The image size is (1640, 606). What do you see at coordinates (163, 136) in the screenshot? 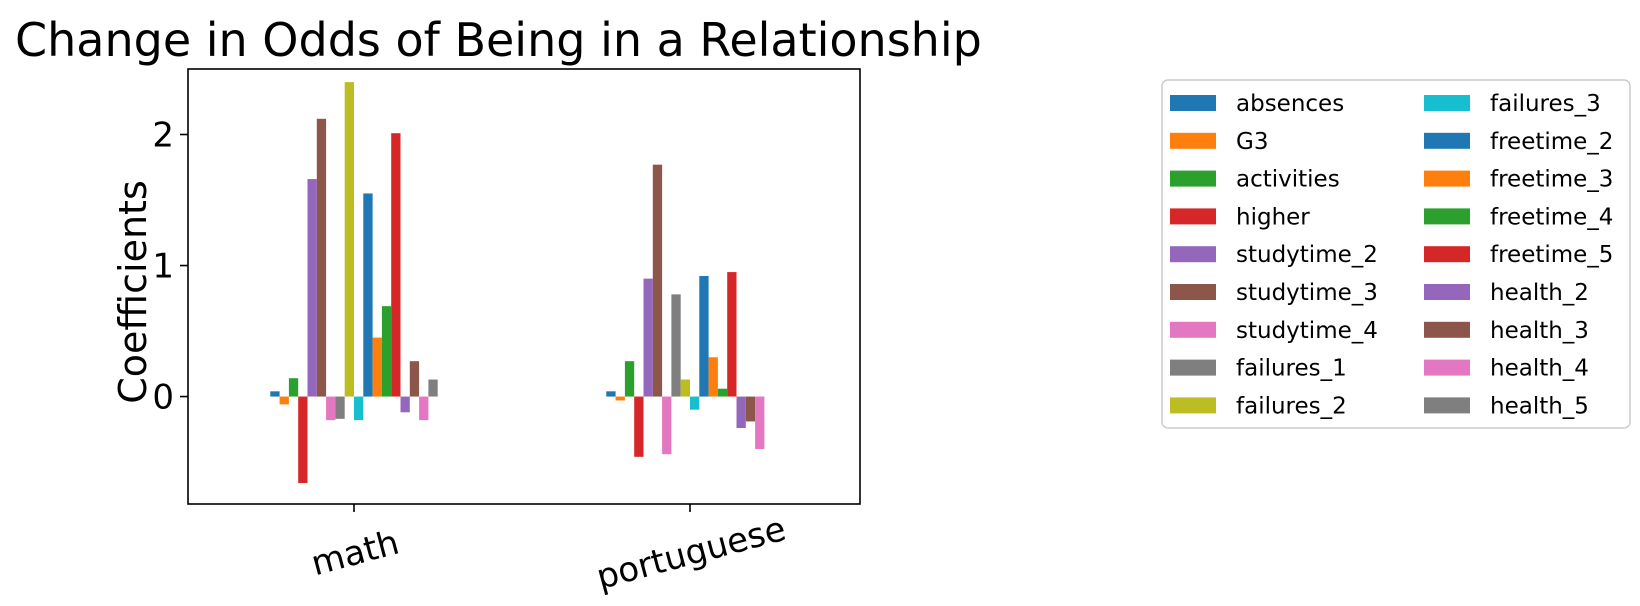
I see `y-tick-label: 2` at bounding box center [163, 136].